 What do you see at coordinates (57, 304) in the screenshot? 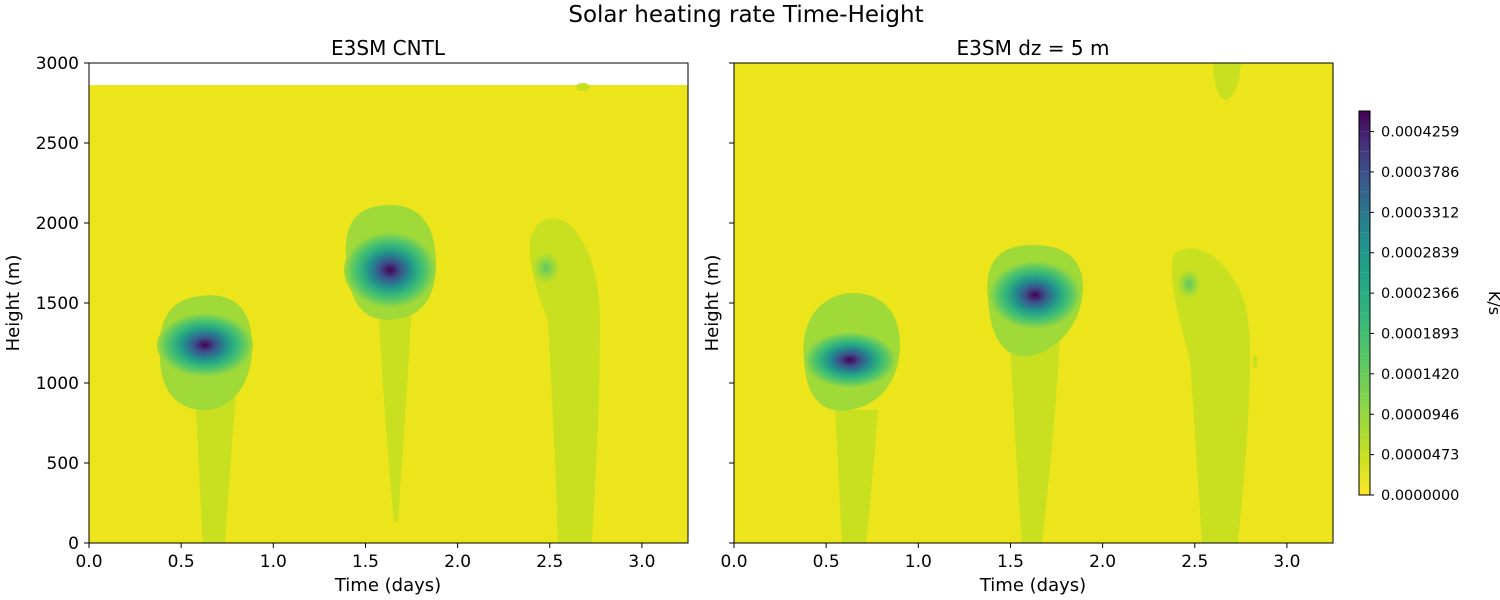
I see `y-tick-label: 1500` at bounding box center [57, 304].